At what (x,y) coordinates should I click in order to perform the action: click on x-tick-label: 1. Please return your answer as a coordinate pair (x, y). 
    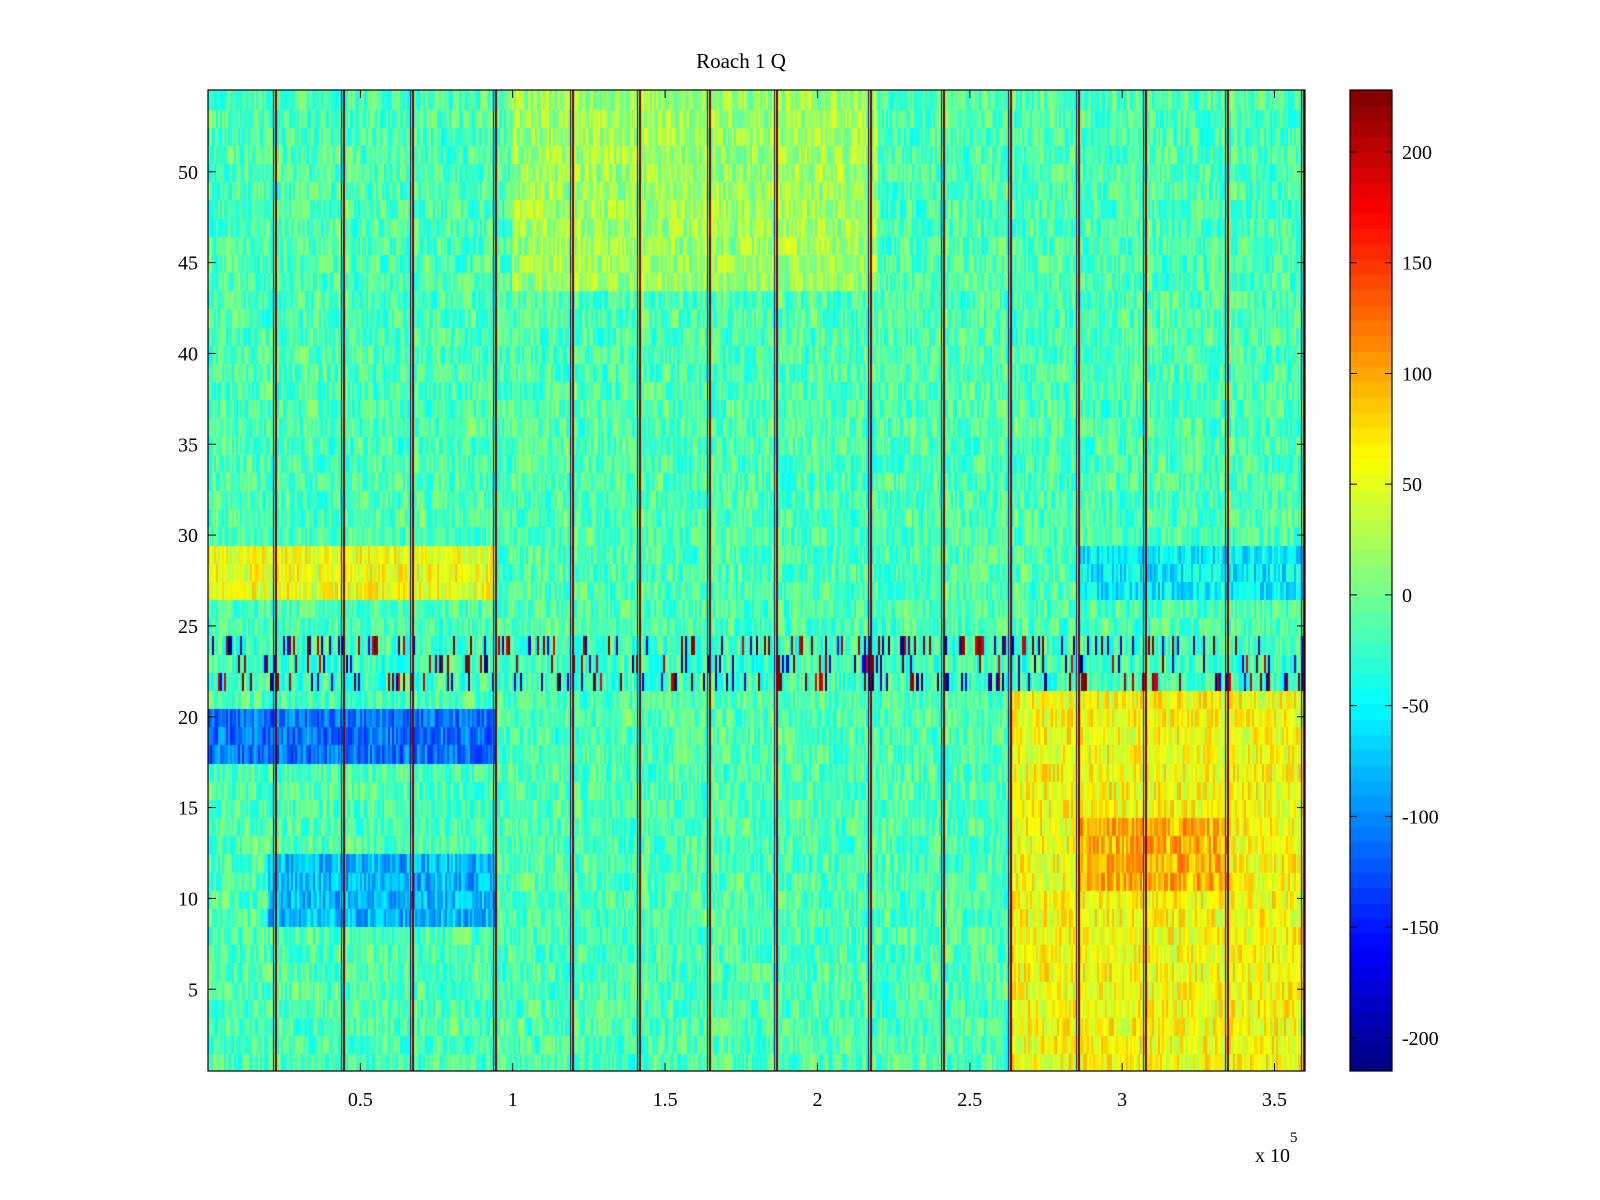
    Looking at the image, I should click on (513, 1100).